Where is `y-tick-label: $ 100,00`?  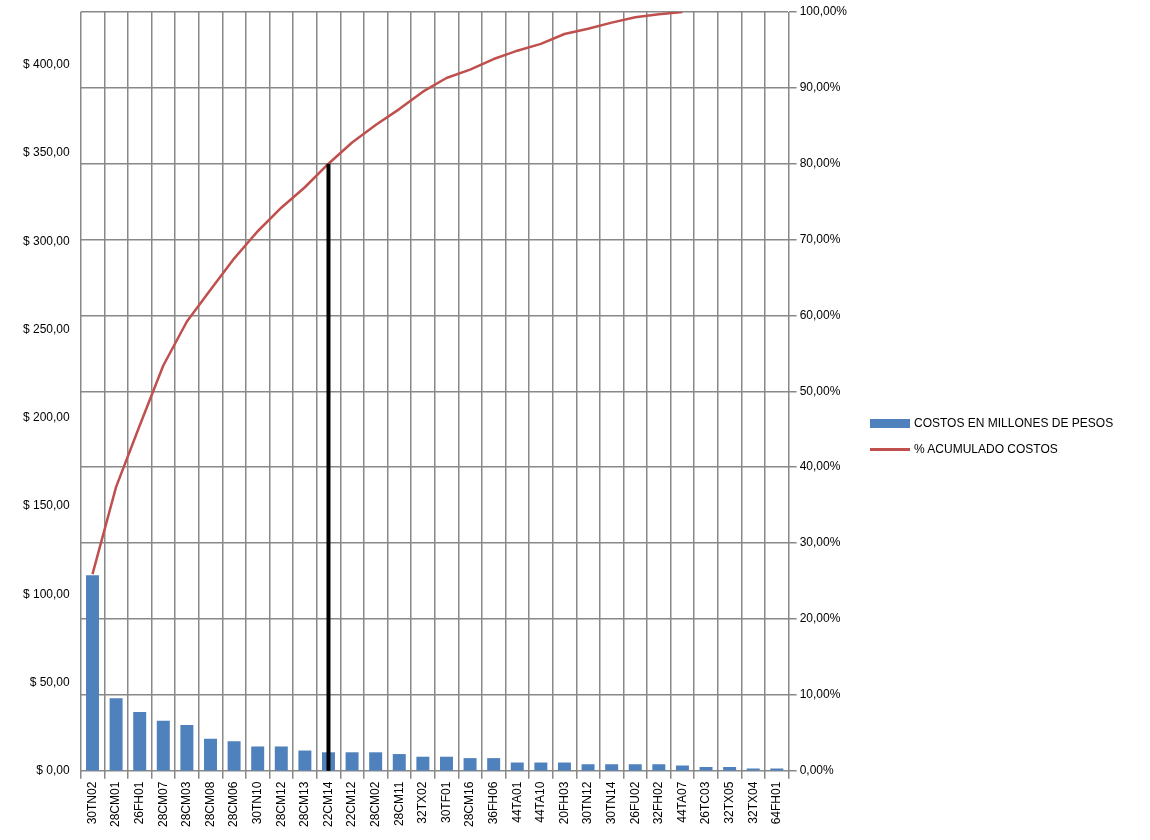 y-tick-label: $ 100,00 is located at coordinates (46, 593).